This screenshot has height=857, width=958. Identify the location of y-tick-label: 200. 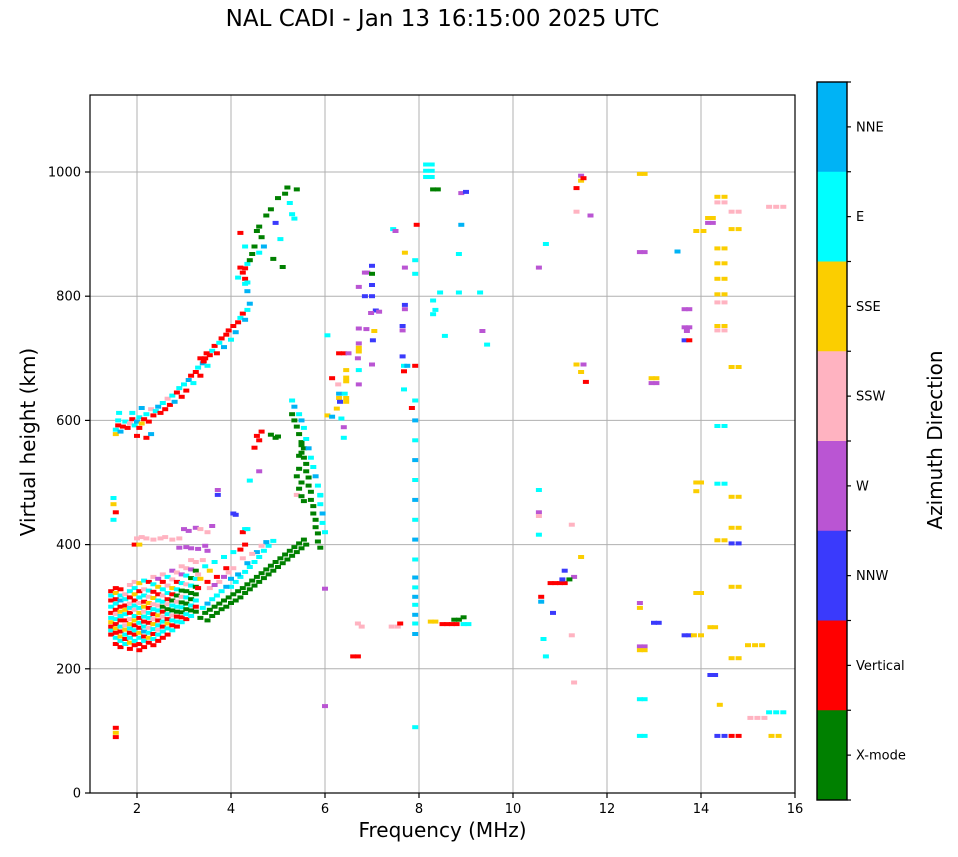
(68, 669).